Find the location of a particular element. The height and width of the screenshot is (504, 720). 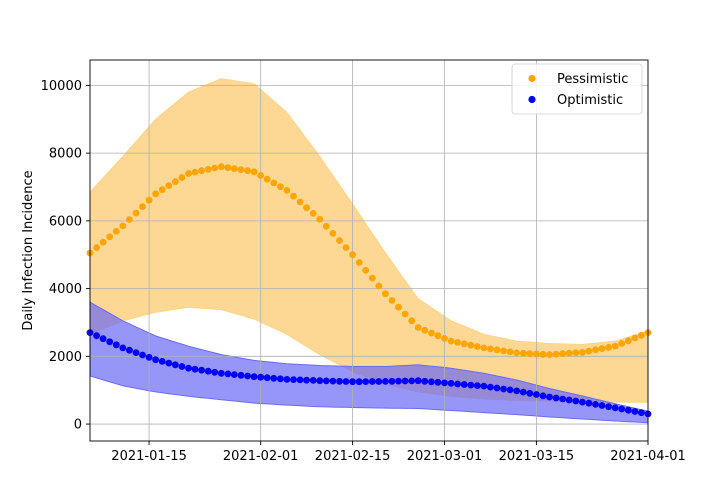

y-tick-label: 8000 is located at coordinates (65, 154).